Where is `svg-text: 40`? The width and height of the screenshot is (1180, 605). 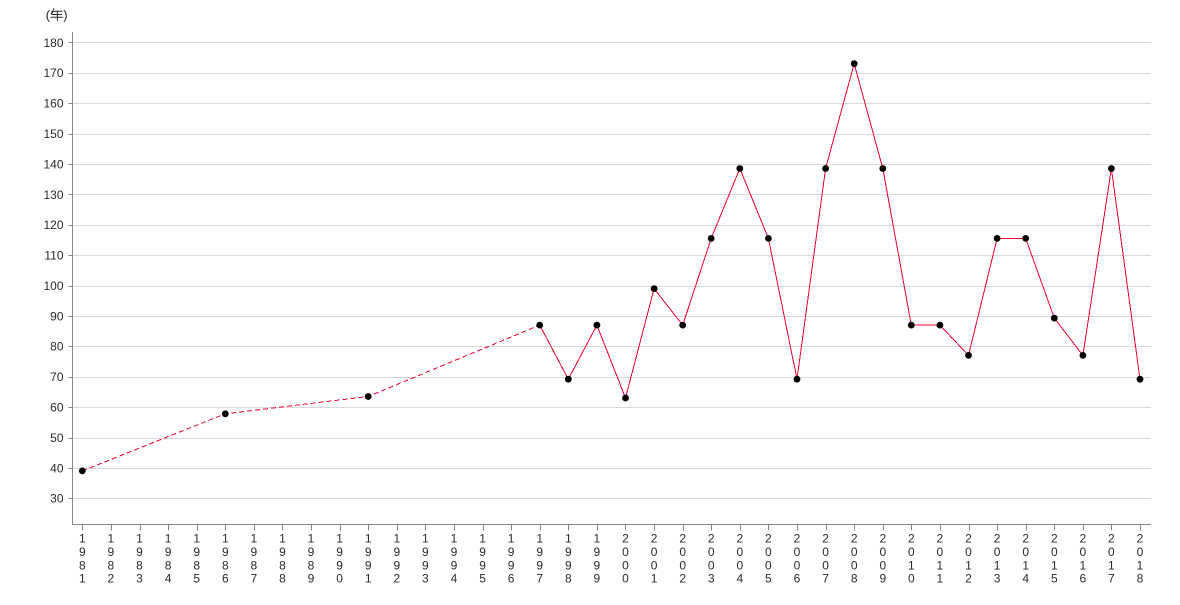
svg-text: 40 is located at coordinates (57, 468).